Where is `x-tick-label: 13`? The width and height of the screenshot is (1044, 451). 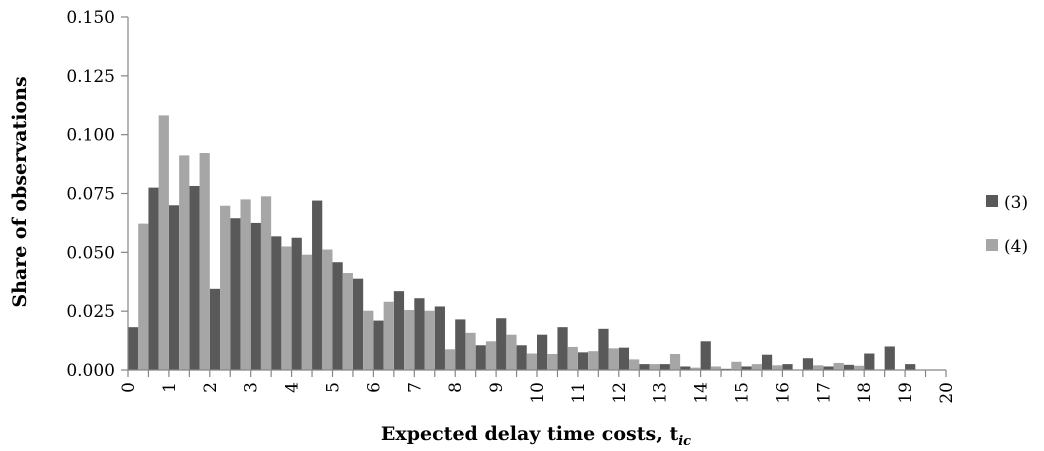 x-tick-label: 13 is located at coordinates (661, 393).